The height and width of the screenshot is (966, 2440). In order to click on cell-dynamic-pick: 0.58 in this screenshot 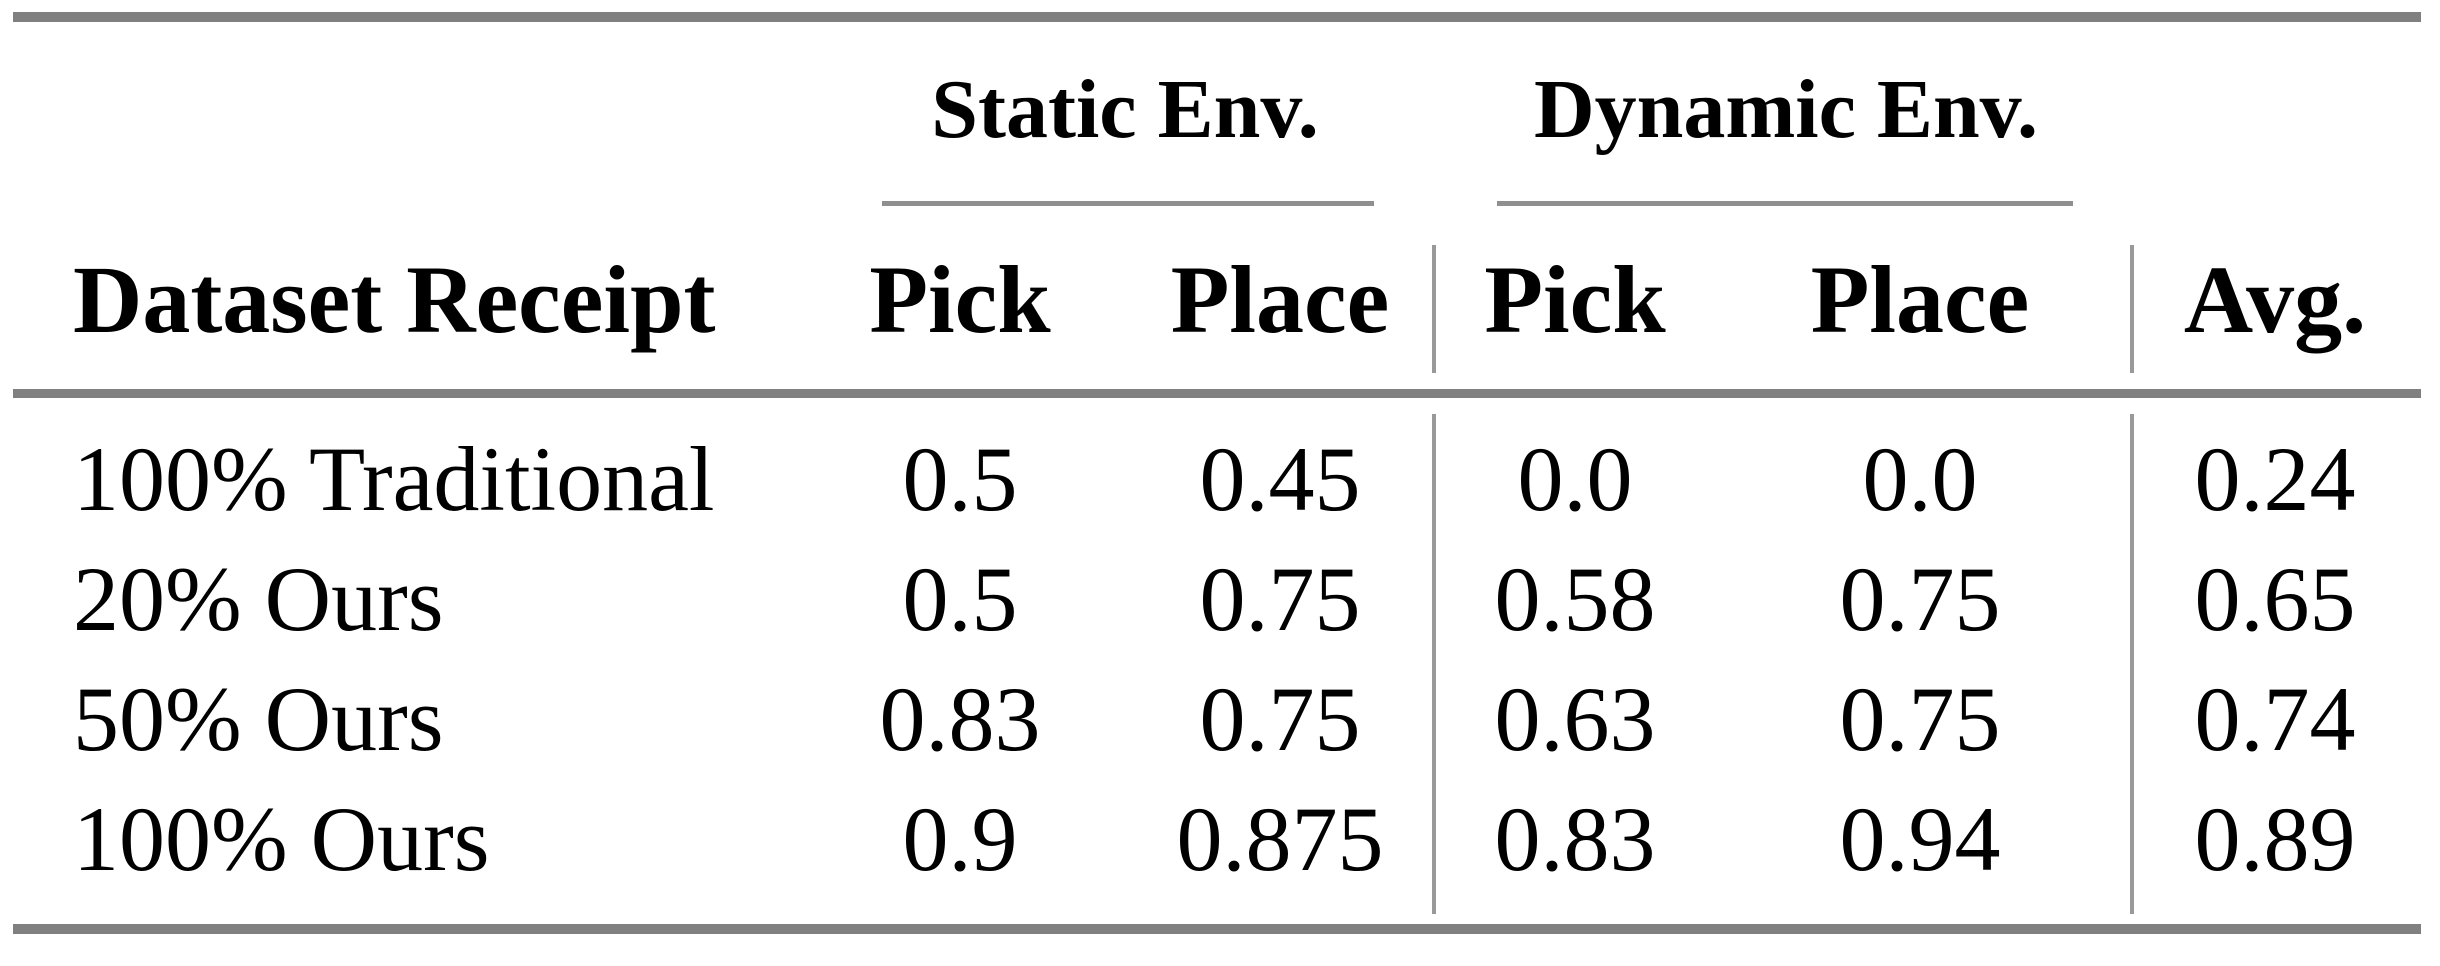, I will do `click(1575, 599)`.